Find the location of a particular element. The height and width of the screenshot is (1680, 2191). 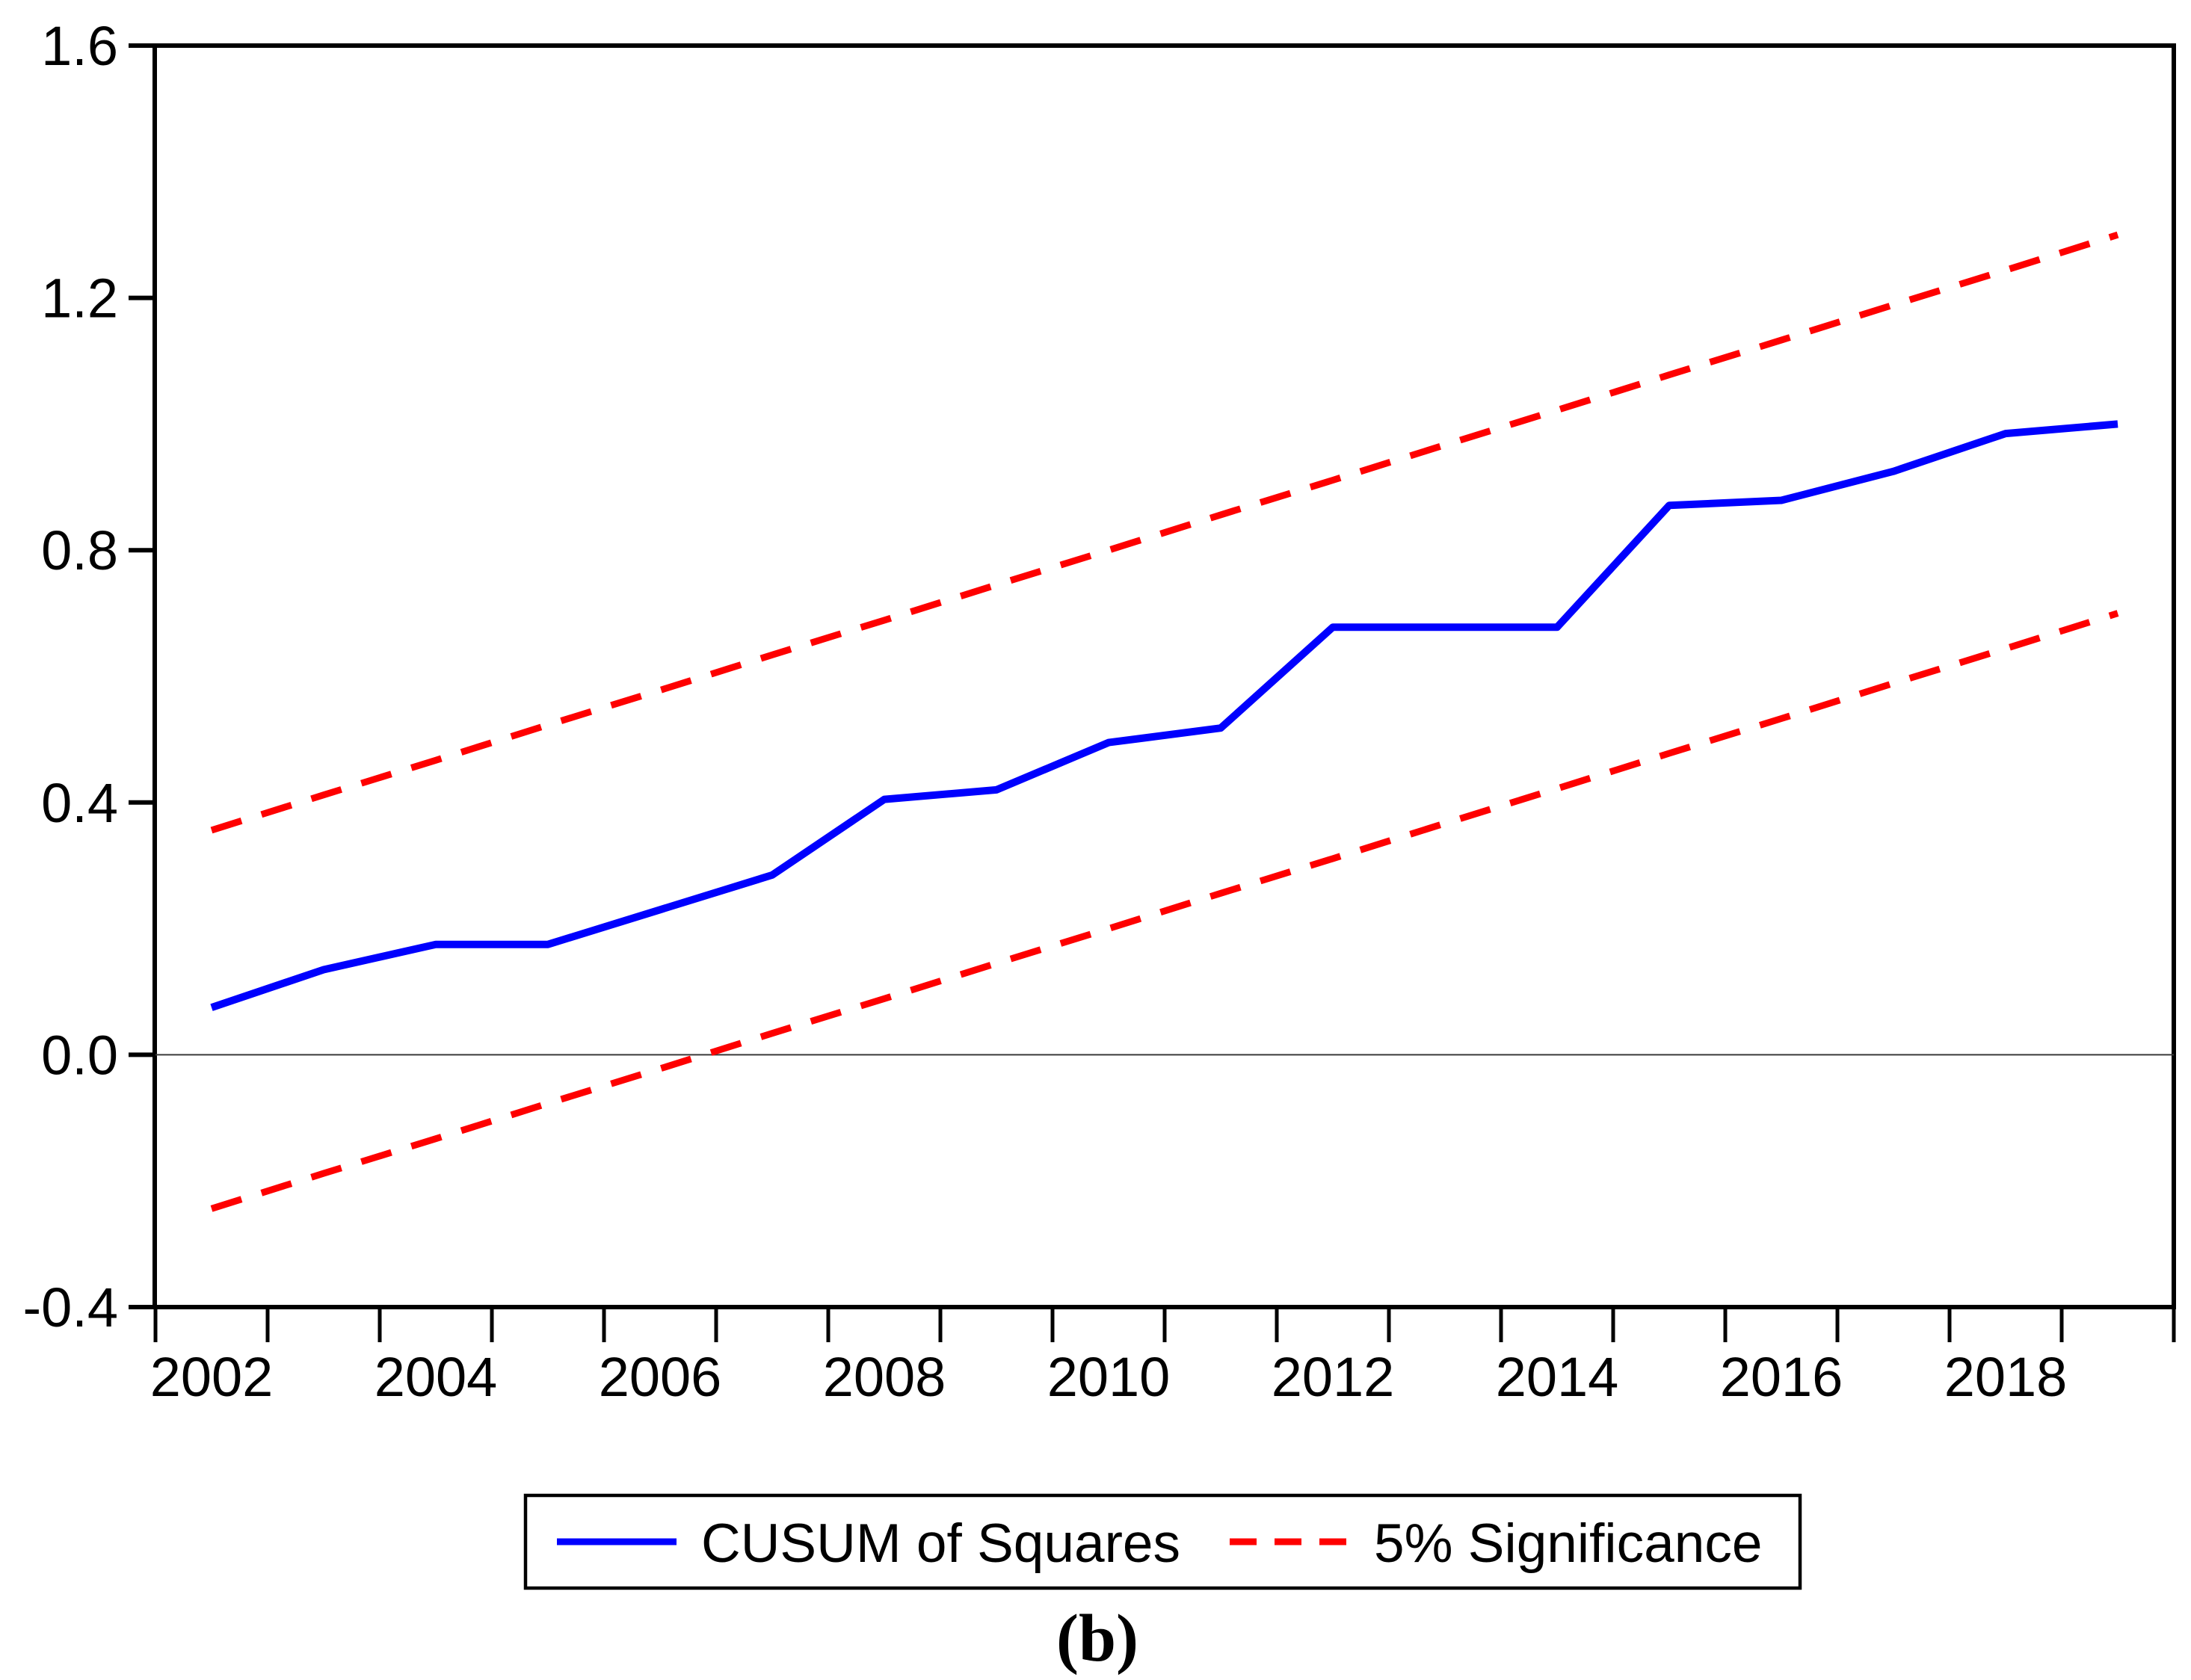

legend-label-cusum-of-squares: CUSUM of Squares is located at coordinates (940, 1543).